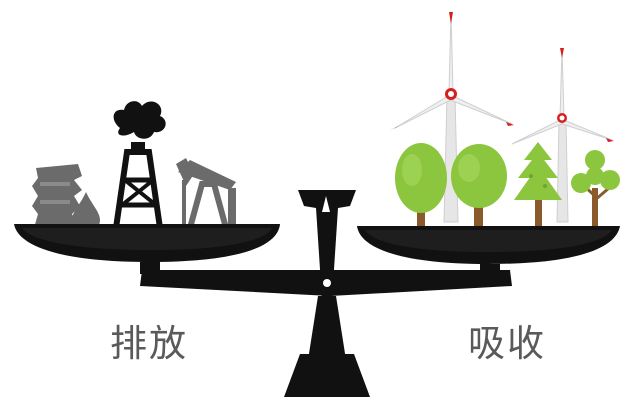 This screenshot has width=623, height=397. Describe the element at coordinates (139, 166) in the screenshot. I see `oil-derrick-icon` at that location.